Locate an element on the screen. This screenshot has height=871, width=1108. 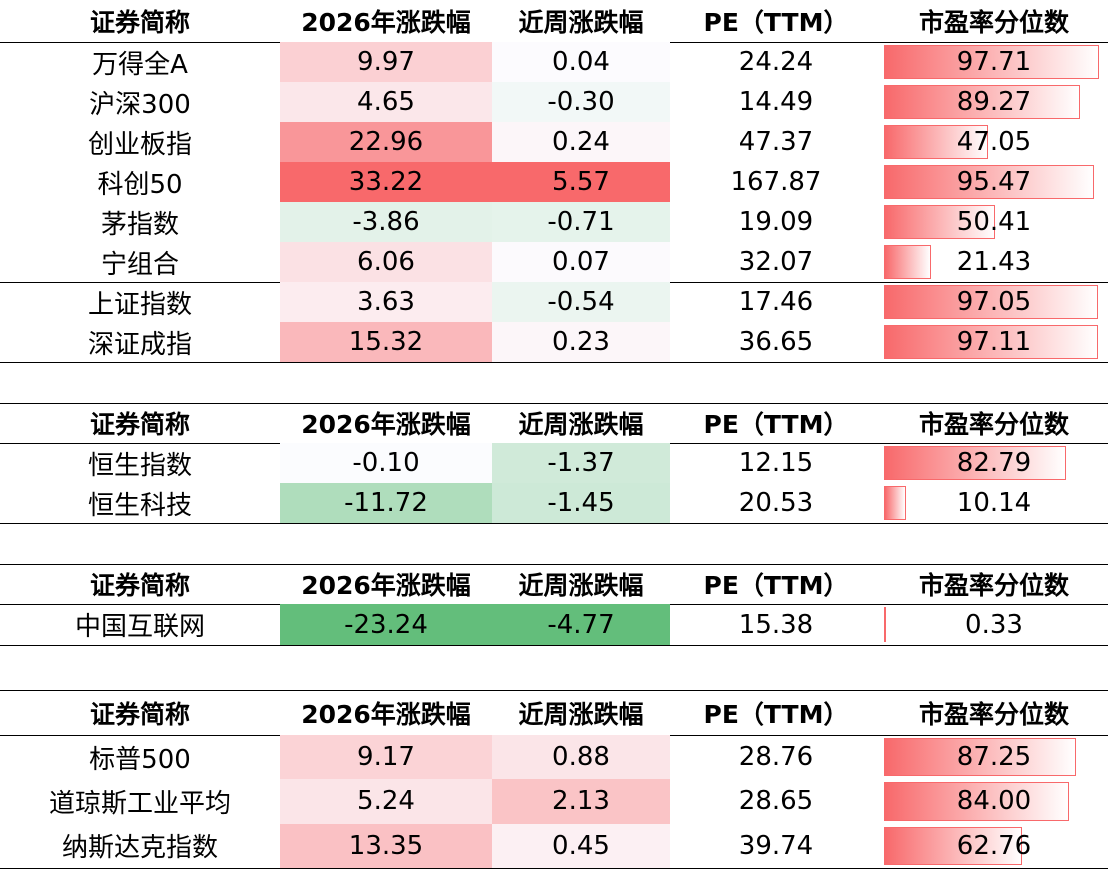
cell-text: 2.13 is located at coordinates (581, 801).